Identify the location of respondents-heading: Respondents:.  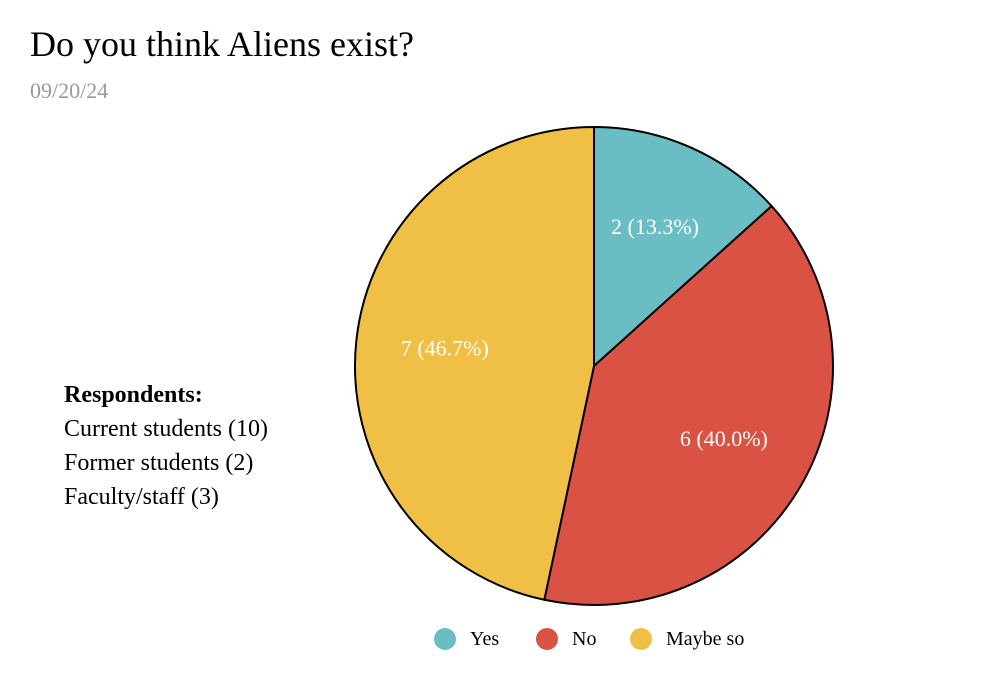
(133, 395).